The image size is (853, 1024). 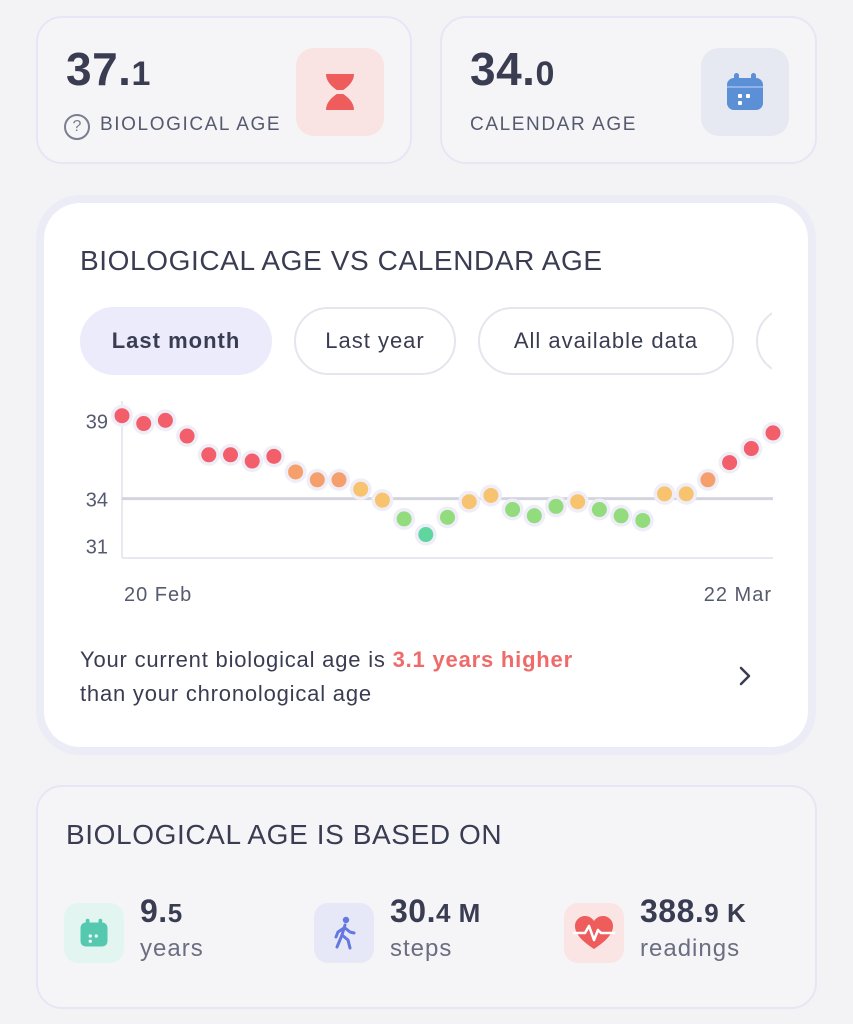 What do you see at coordinates (693, 911) in the screenshot?
I see `readings-value: 388.9 K` at bounding box center [693, 911].